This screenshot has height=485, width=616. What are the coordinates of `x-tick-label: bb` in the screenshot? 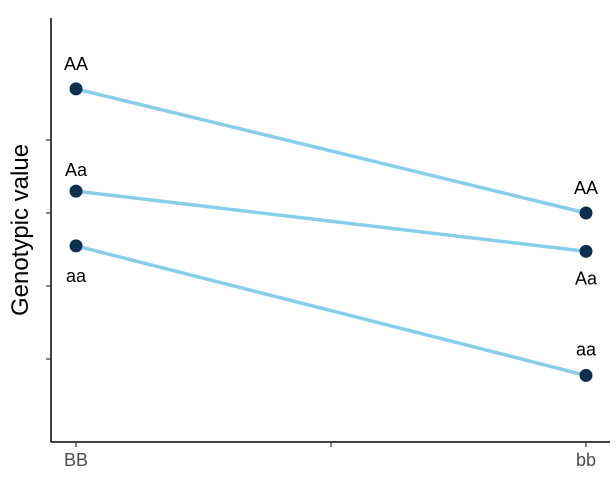 It's located at (586, 460).